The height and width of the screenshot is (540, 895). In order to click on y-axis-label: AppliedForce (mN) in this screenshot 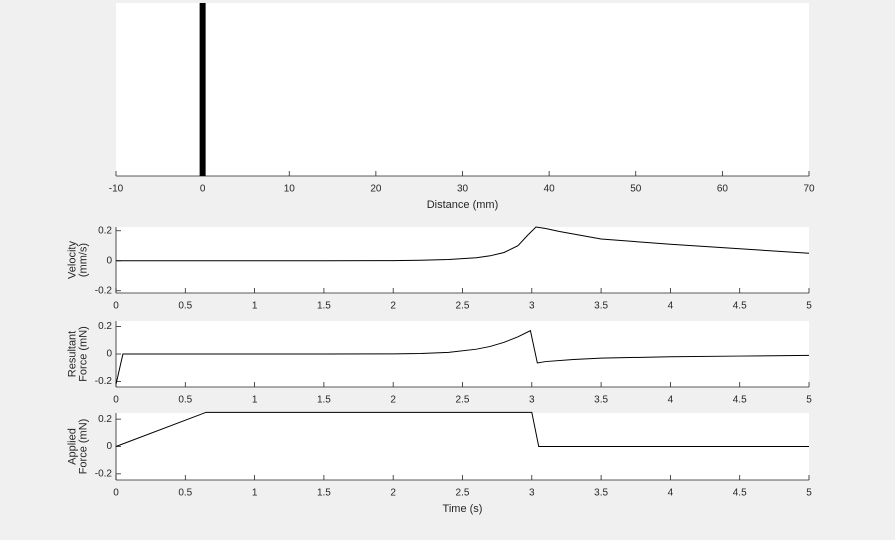, I will do `click(77, 447)`.